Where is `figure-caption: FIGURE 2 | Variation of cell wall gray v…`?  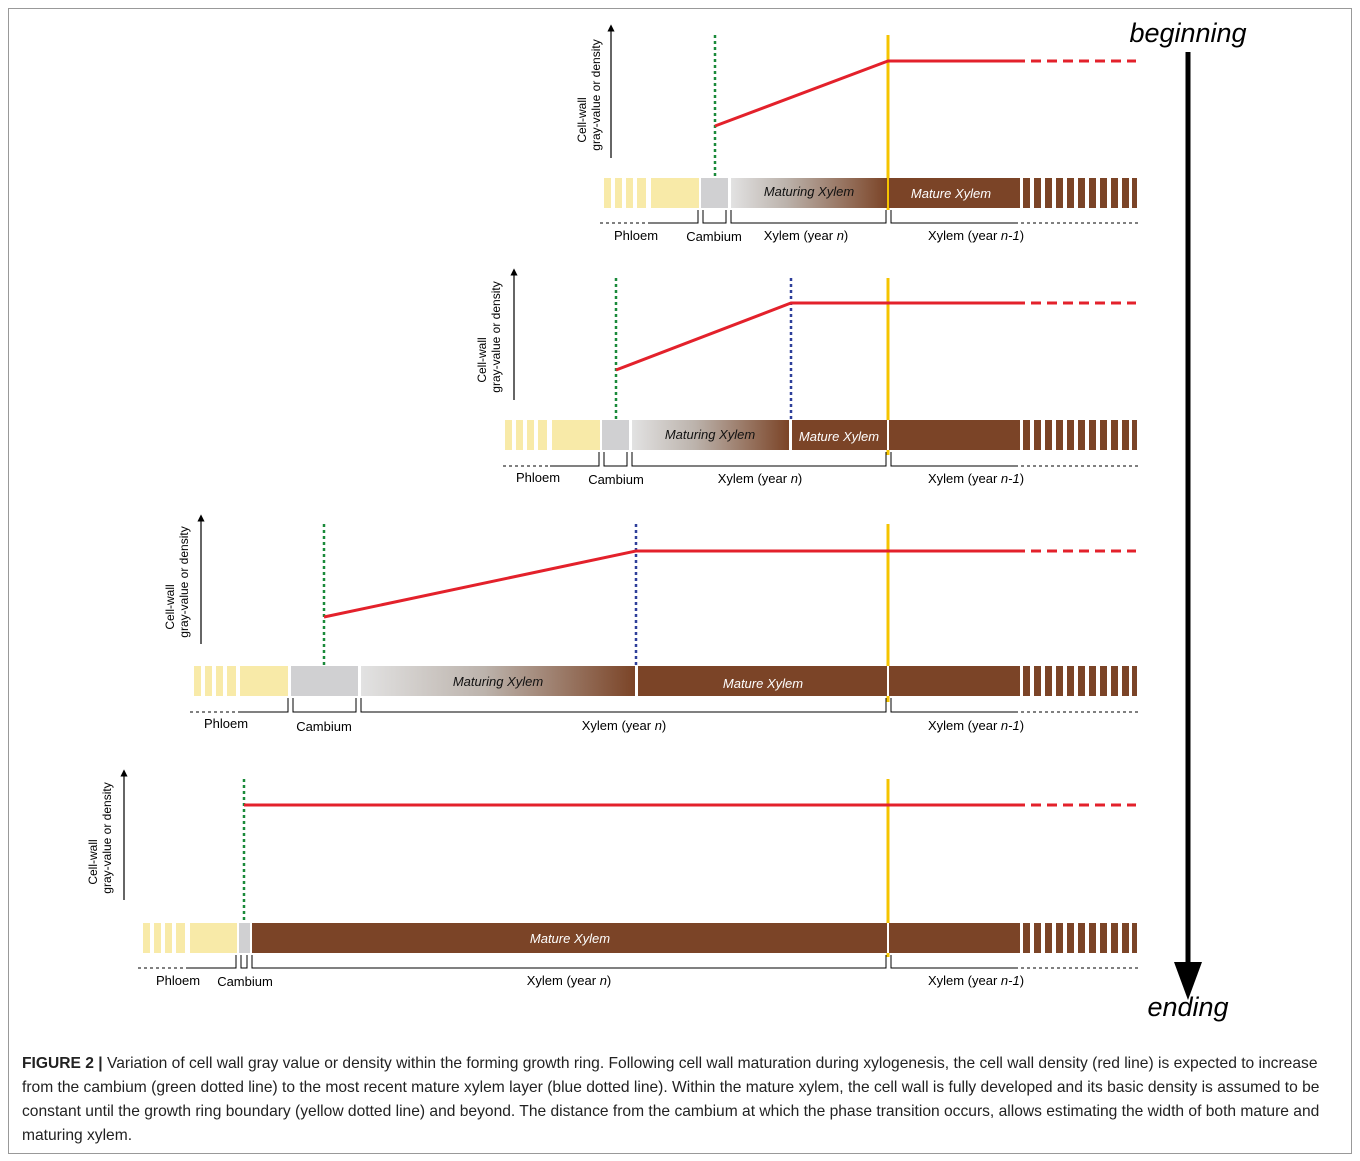 figure-caption: FIGURE 2 | Variation of cell wall gray v… is located at coordinates (680, 1100).